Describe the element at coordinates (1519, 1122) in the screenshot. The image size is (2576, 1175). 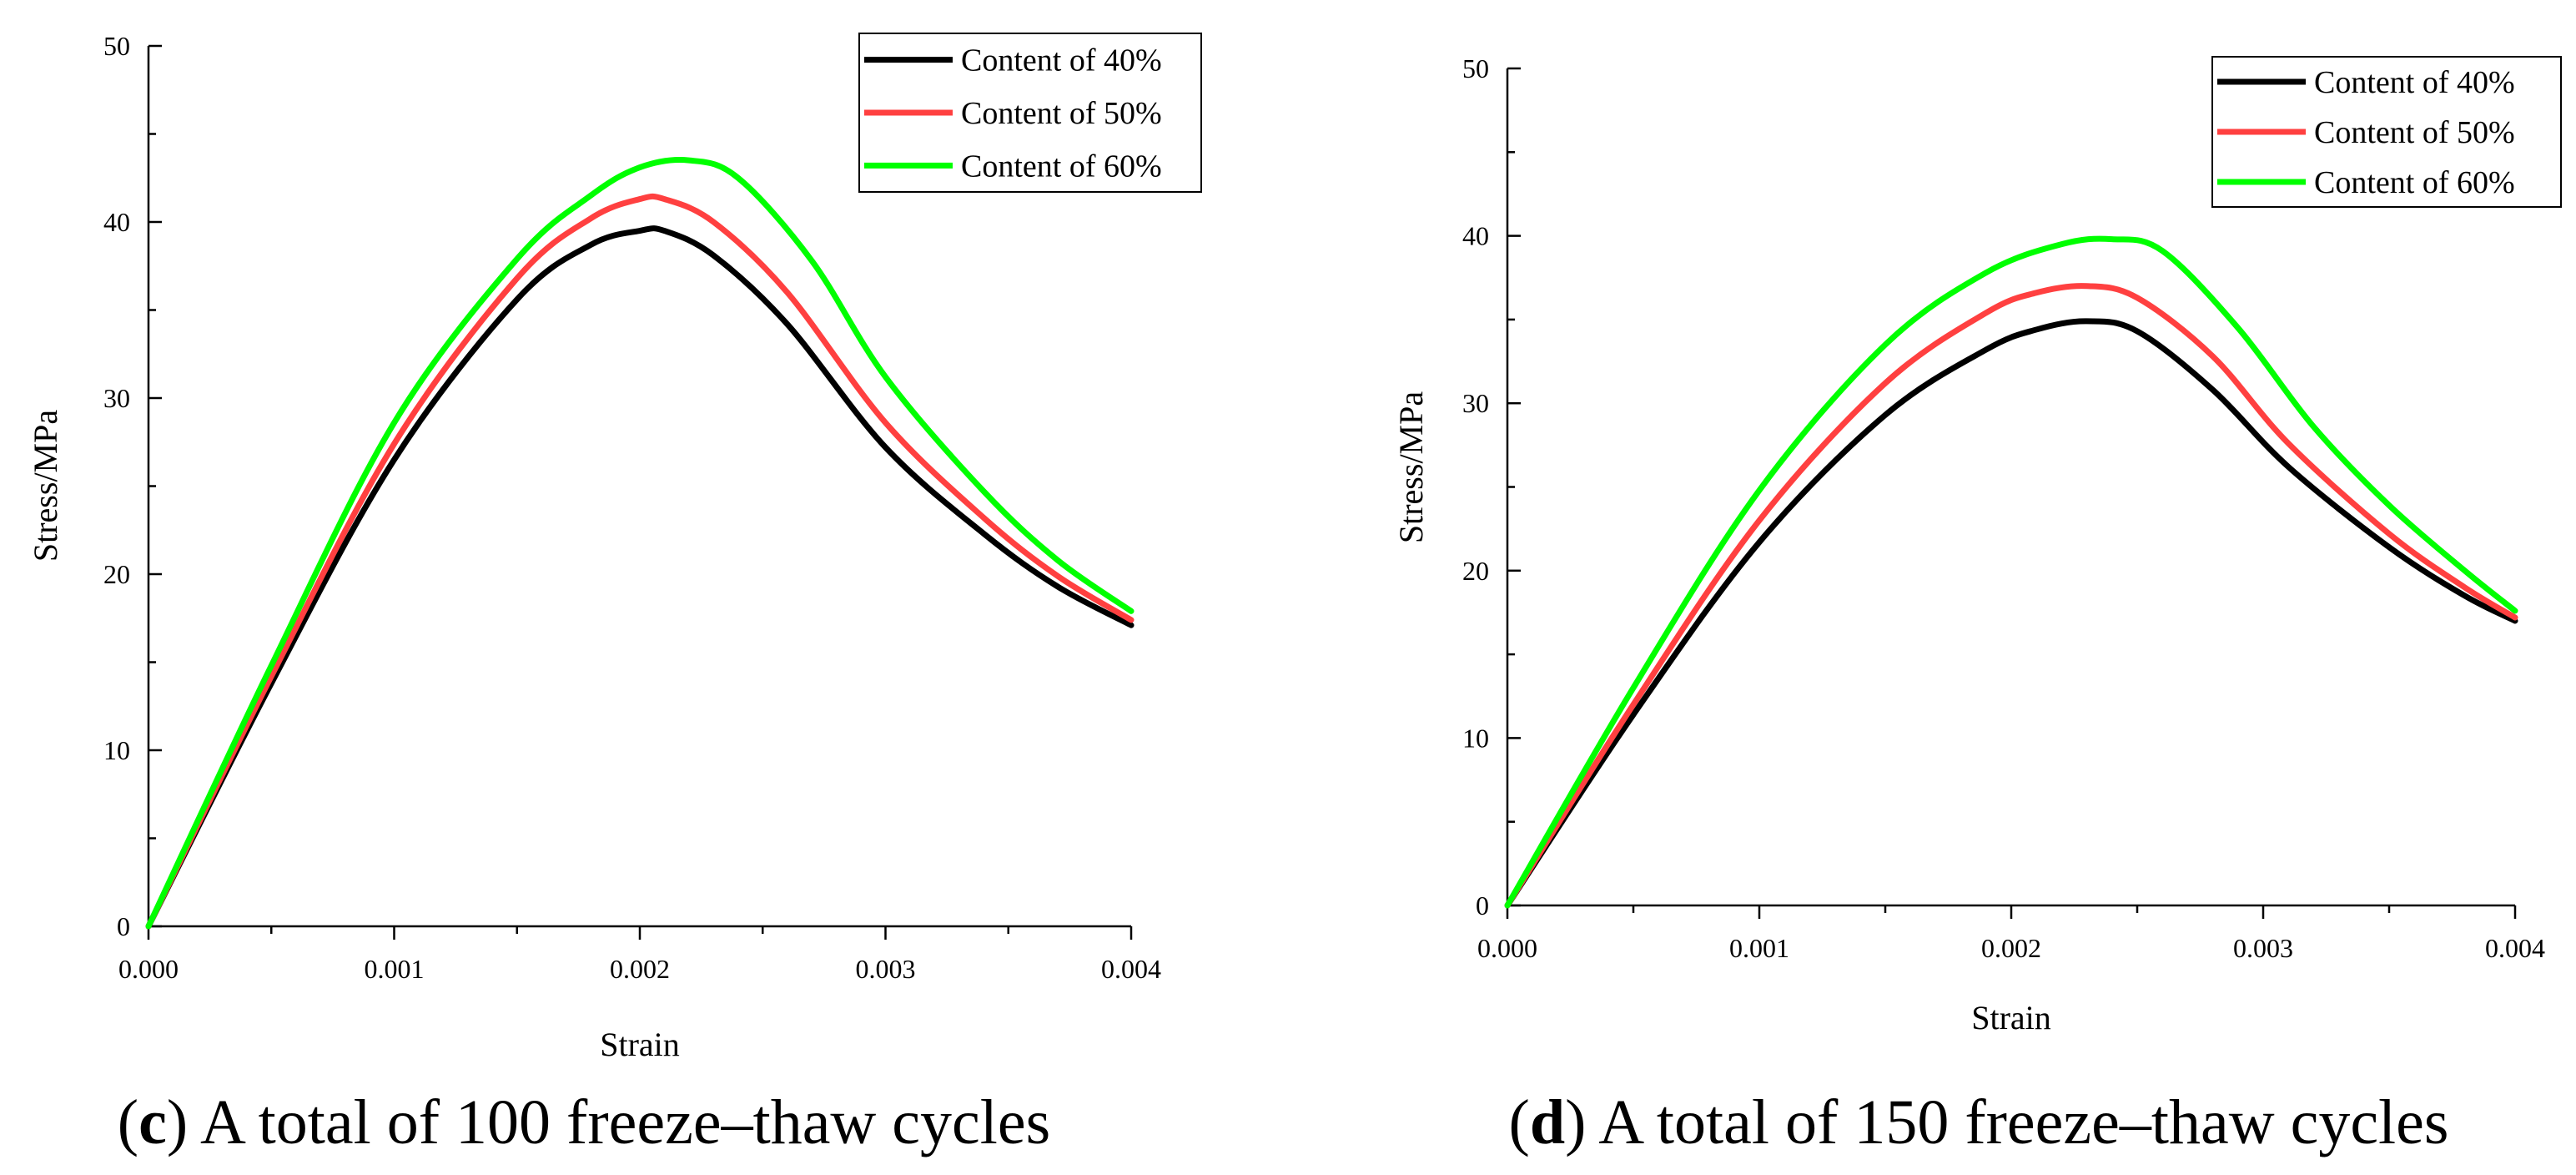
I see `caption-d-open-paren: (` at that location.